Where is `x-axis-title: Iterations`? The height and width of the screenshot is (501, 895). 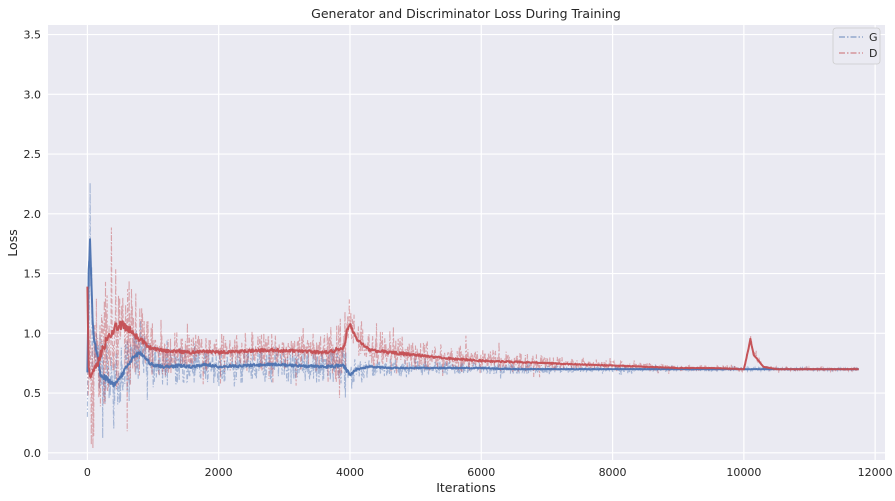 x-axis-title: Iterations is located at coordinates (466, 487).